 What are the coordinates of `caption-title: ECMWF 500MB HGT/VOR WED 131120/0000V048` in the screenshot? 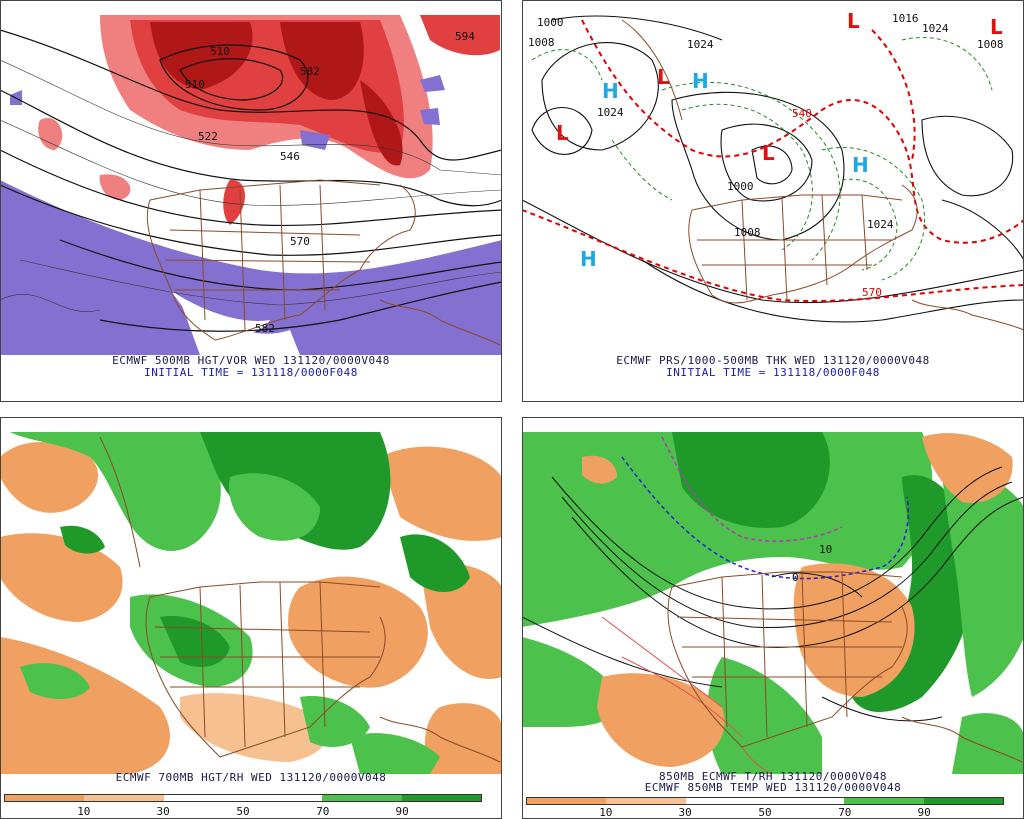 It's located at (251, 360).